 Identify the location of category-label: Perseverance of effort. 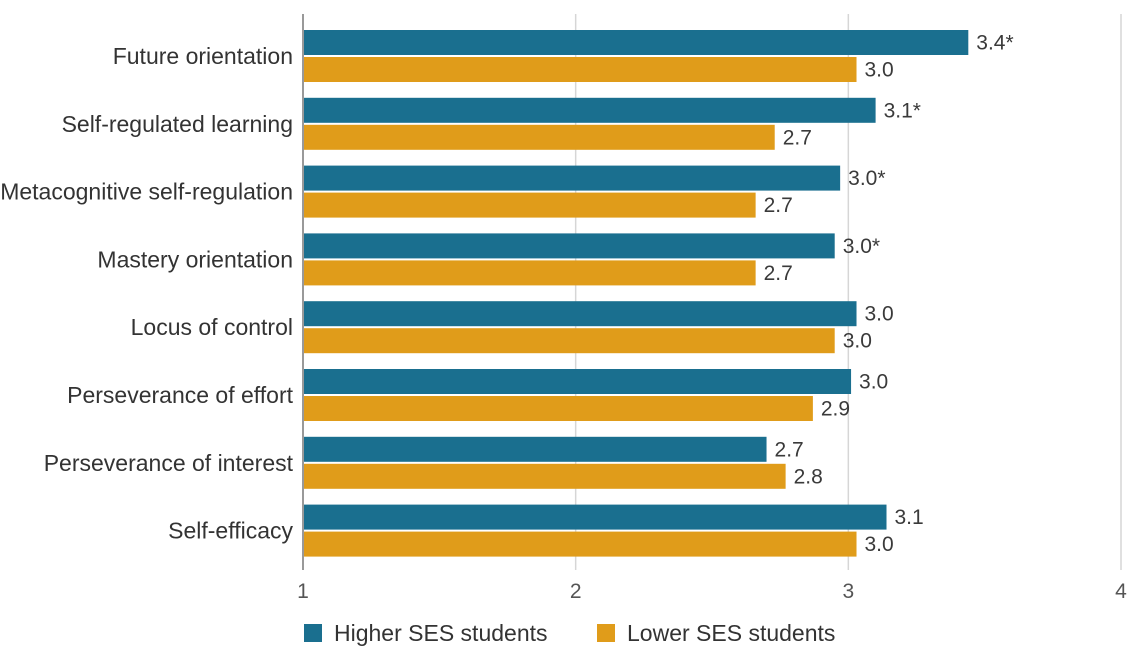
(180, 395).